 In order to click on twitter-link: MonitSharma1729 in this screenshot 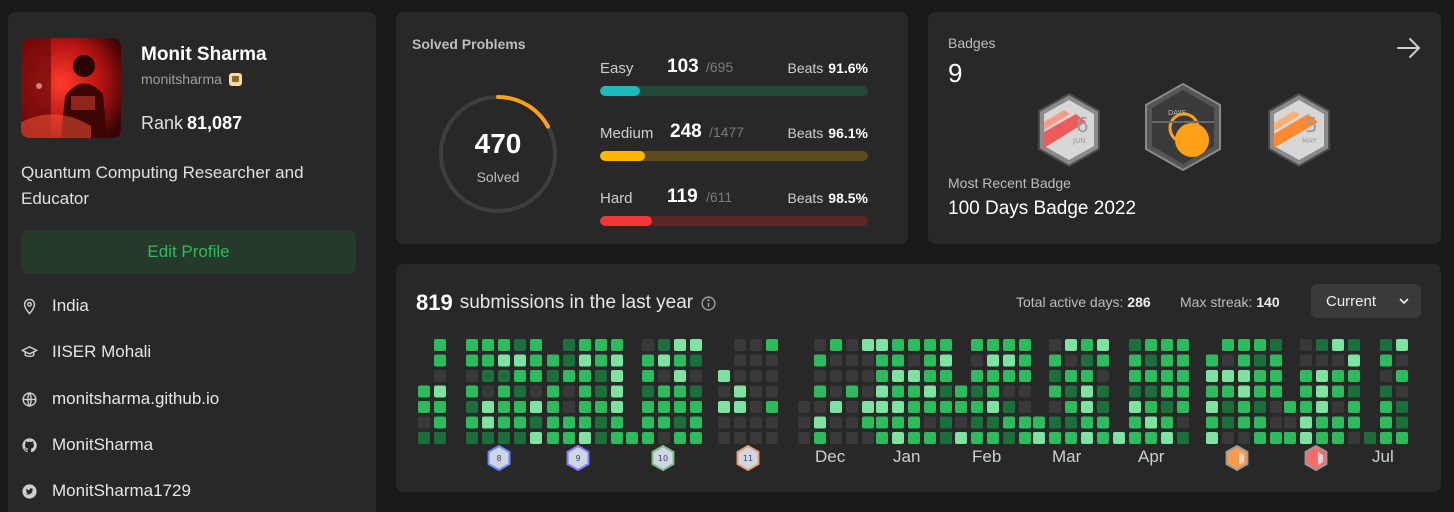, I will do `click(121, 490)`.